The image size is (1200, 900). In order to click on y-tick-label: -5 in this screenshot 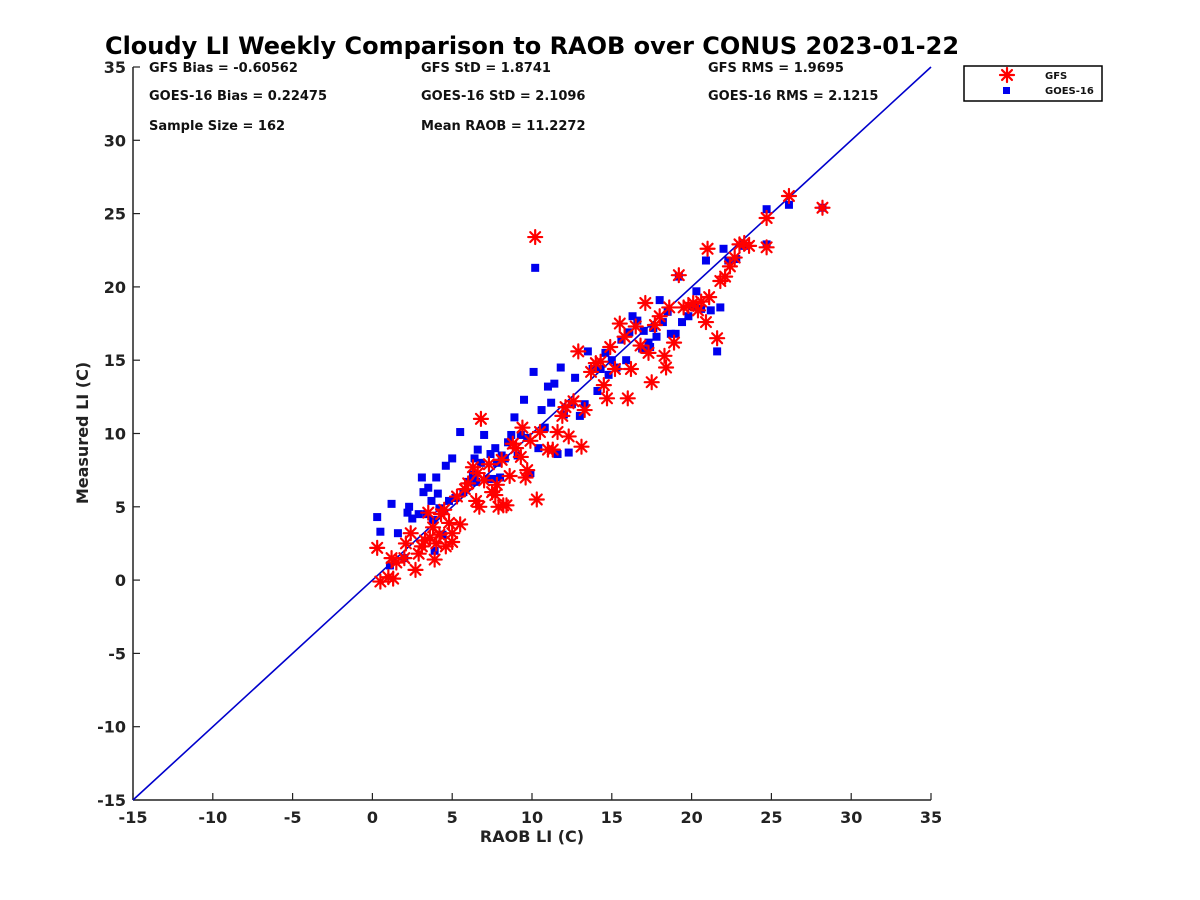, I will do `click(117, 653)`.